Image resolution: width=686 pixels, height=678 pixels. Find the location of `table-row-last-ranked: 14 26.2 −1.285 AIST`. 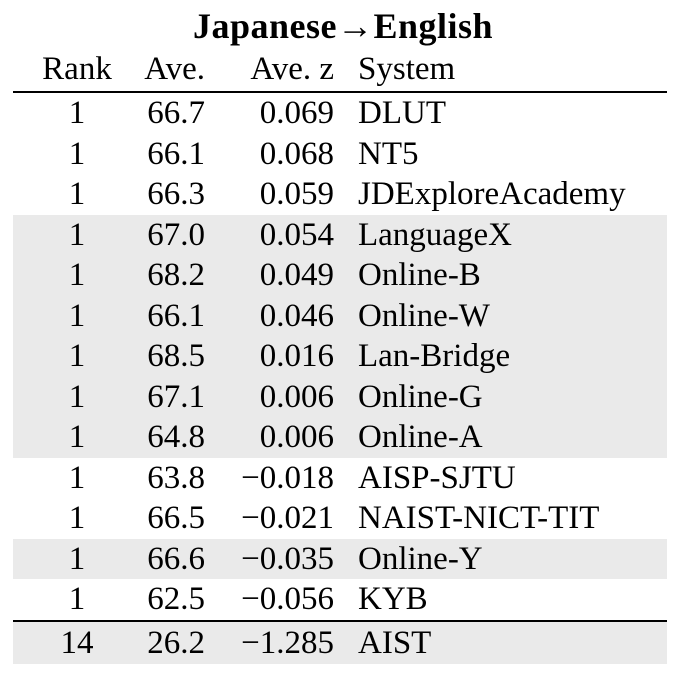

table-row-last-ranked: 14 26.2 −1.285 AIST is located at coordinates (340, 641).